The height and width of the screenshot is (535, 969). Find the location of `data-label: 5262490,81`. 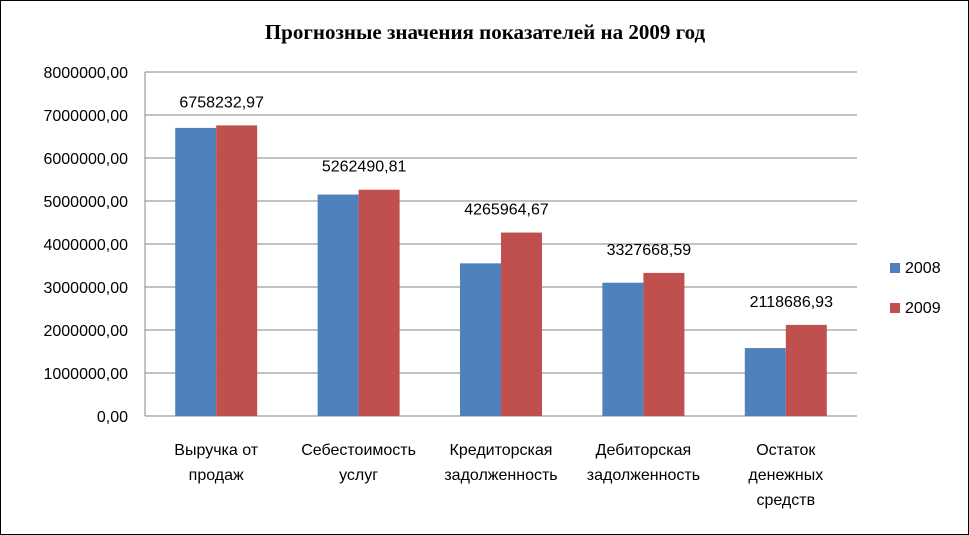

data-label: 5262490,81 is located at coordinates (364, 167).